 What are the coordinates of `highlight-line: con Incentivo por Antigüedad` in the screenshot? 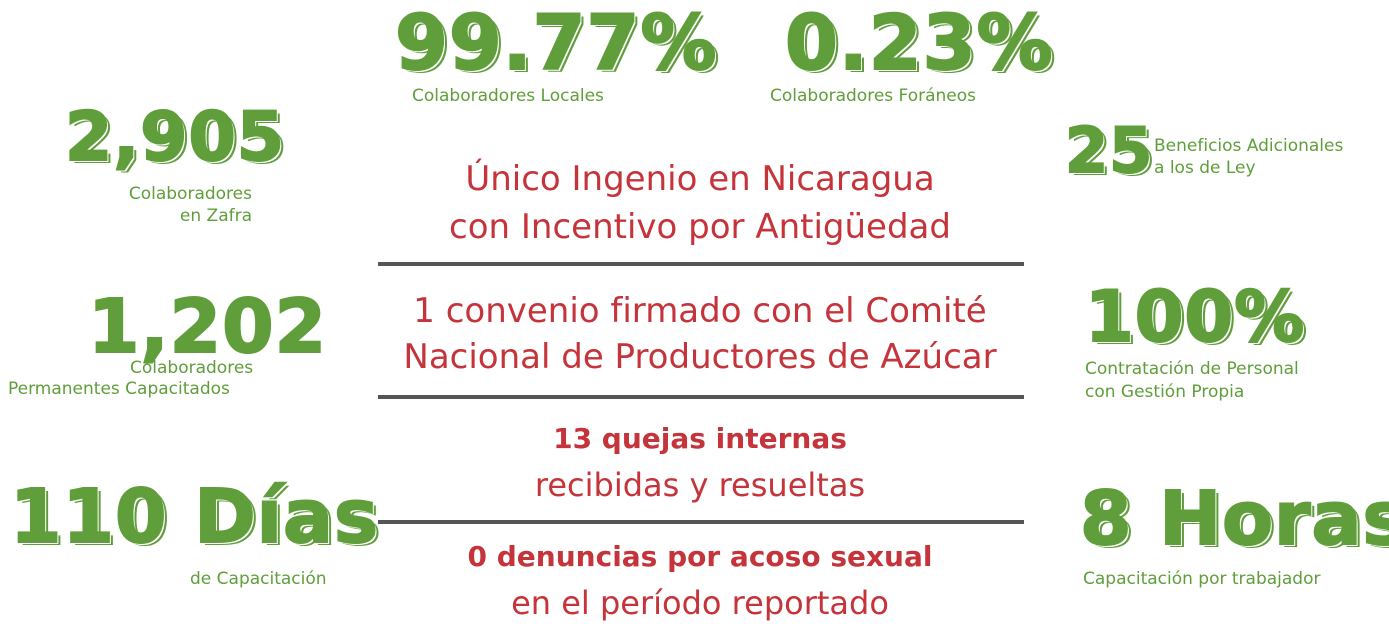 It's located at (700, 227).